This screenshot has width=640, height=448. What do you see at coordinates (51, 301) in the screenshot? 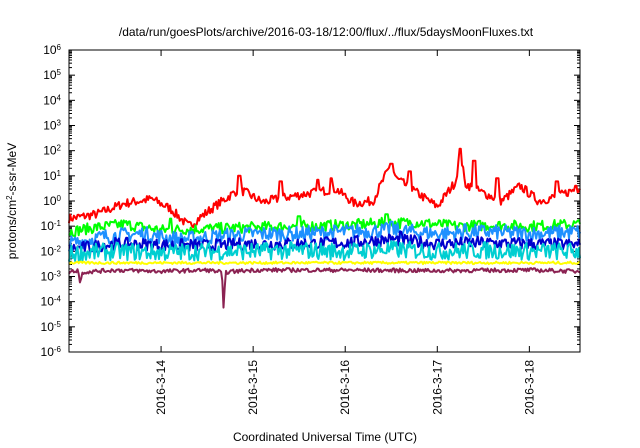
I see `y-tick-label: 10⁻⁴` at bounding box center [51, 301].